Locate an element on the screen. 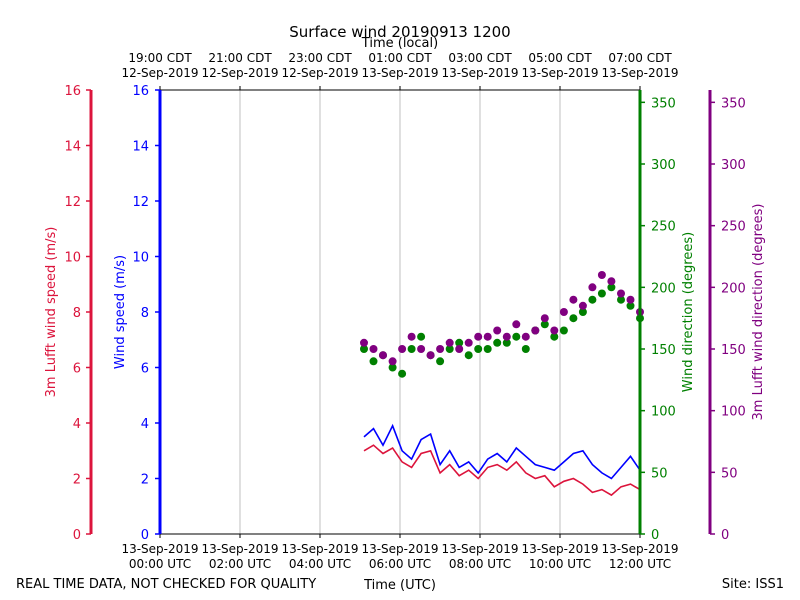 This screenshot has width=800, height=600. series-lufft_speed is located at coordinates (502, 470).